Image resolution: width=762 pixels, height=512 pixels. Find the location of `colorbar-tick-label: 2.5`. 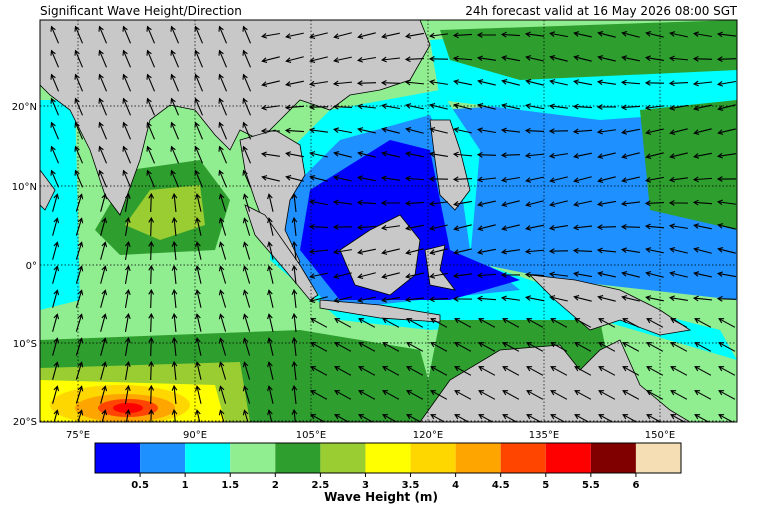

colorbar-tick-label: 2.5 is located at coordinates (321, 485).